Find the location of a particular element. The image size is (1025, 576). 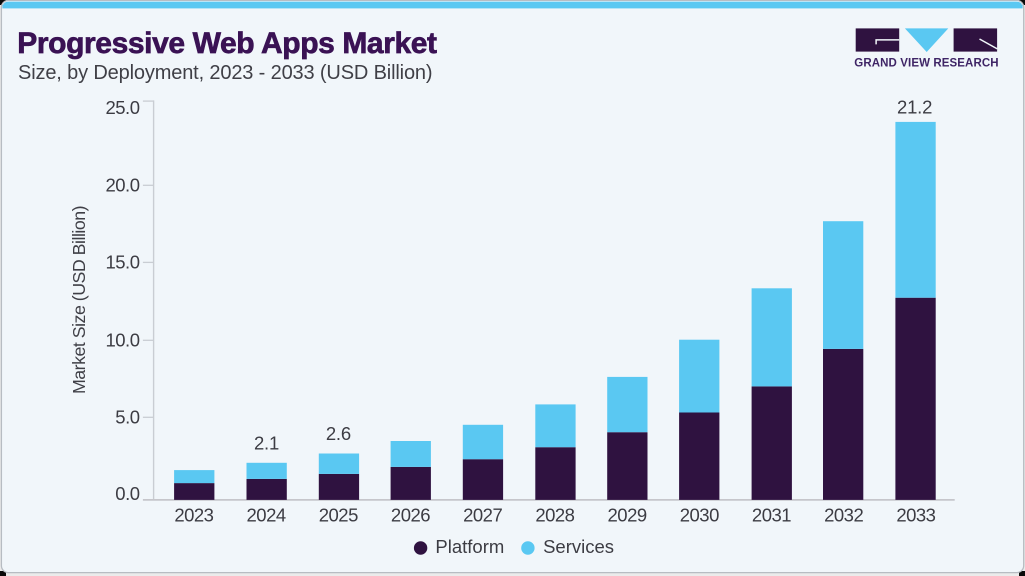

svg-text: 21.2 is located at coordinates (914, 106).